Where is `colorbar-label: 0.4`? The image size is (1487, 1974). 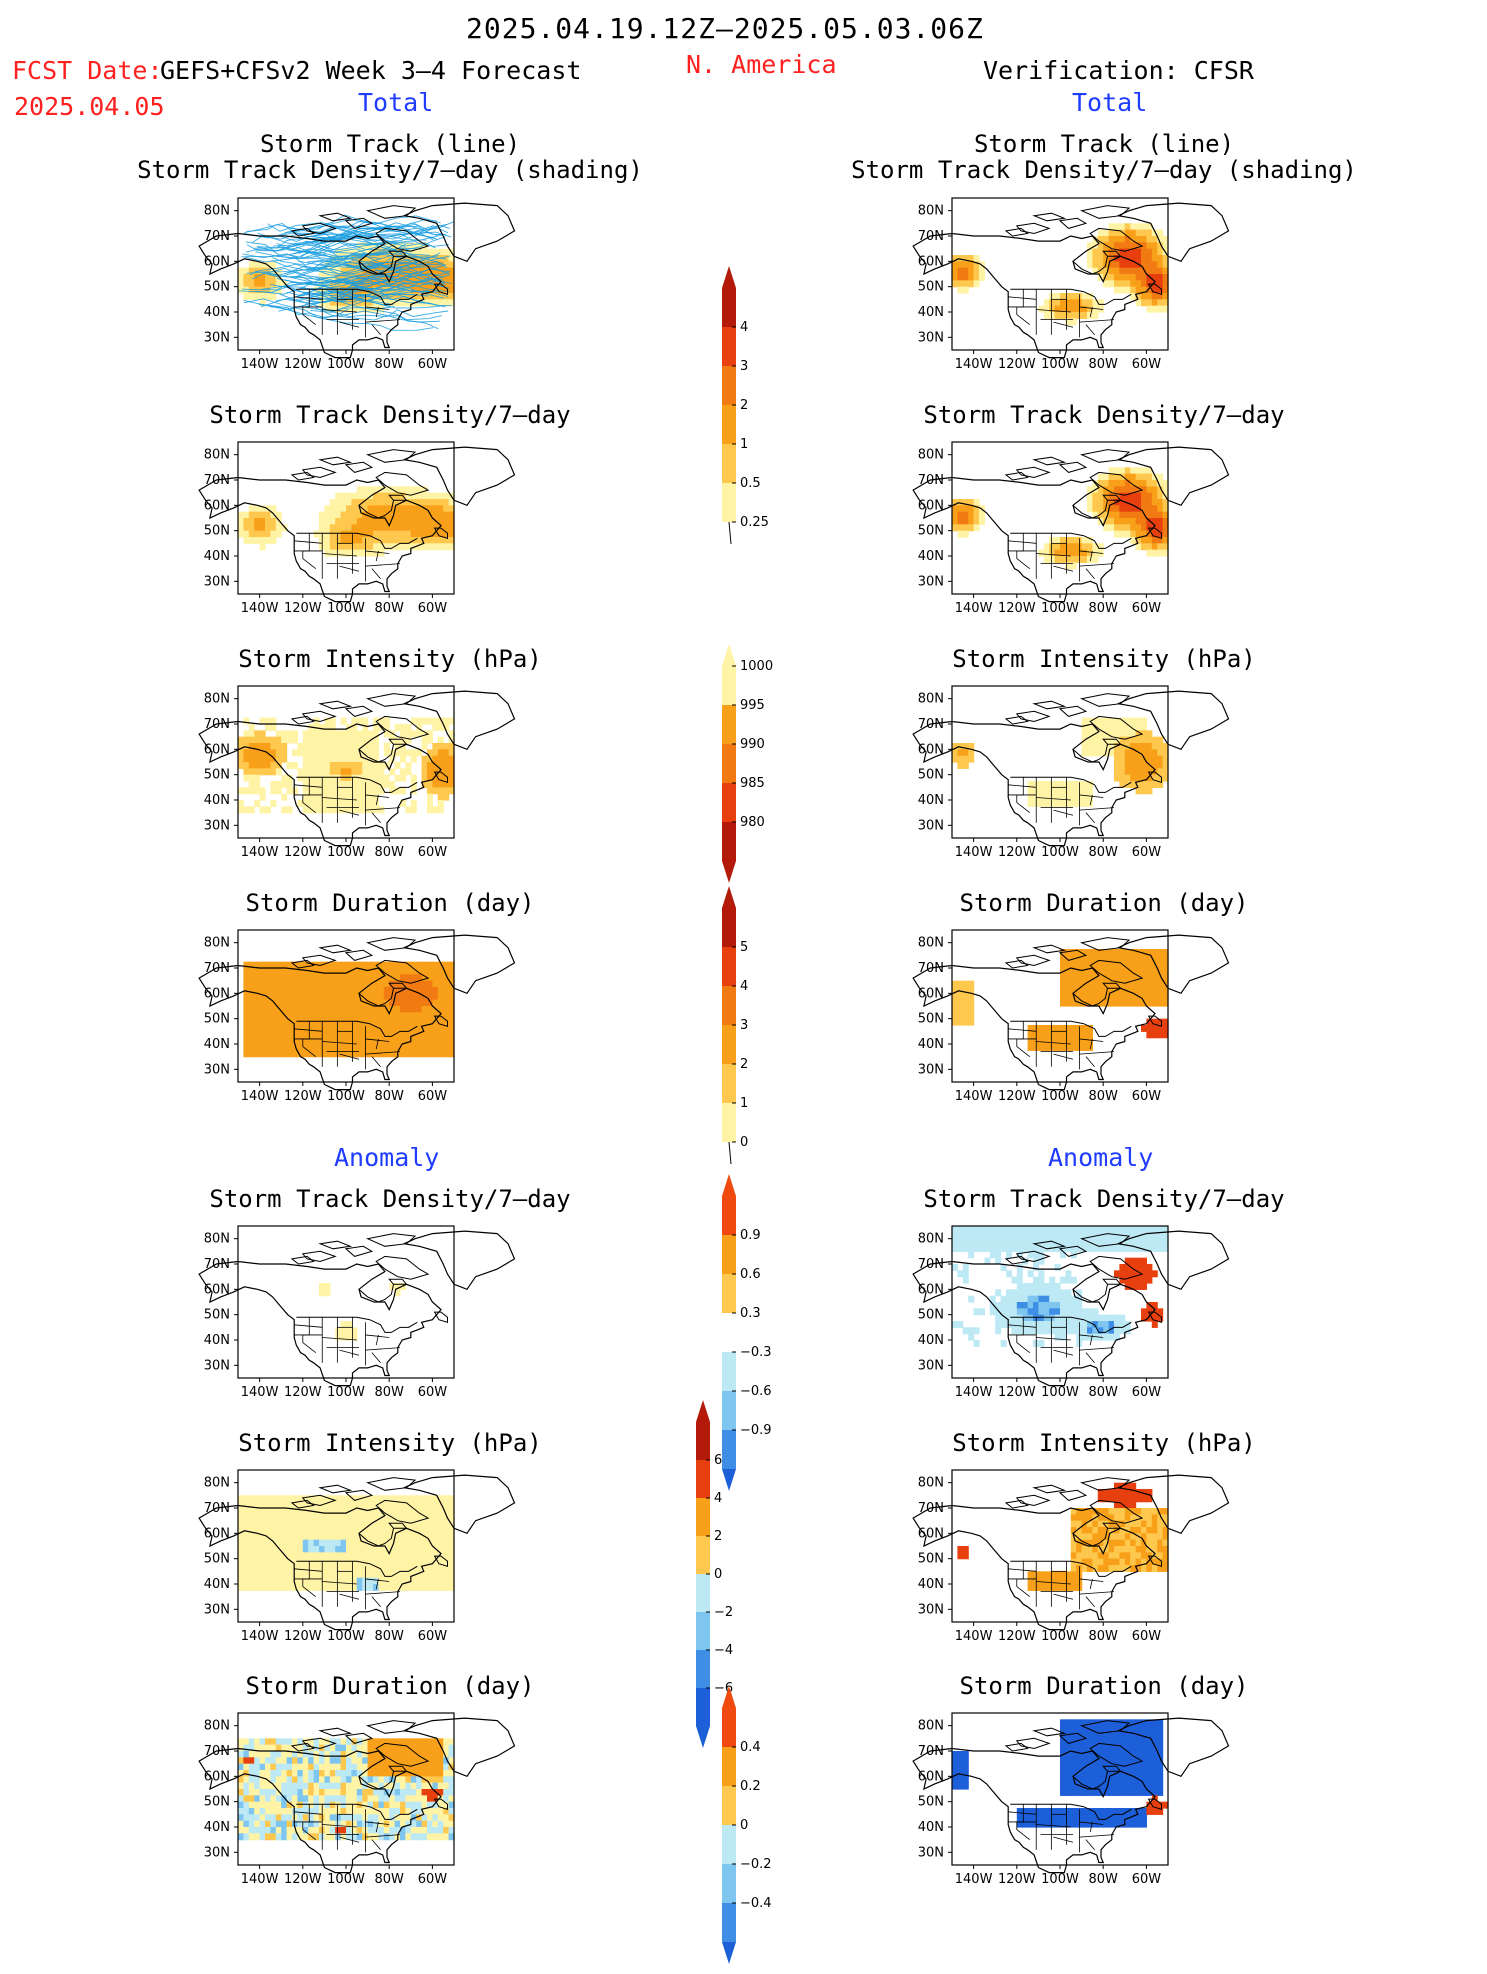 colorbar-label: 0.4 is located at coordinates (750, 1747).